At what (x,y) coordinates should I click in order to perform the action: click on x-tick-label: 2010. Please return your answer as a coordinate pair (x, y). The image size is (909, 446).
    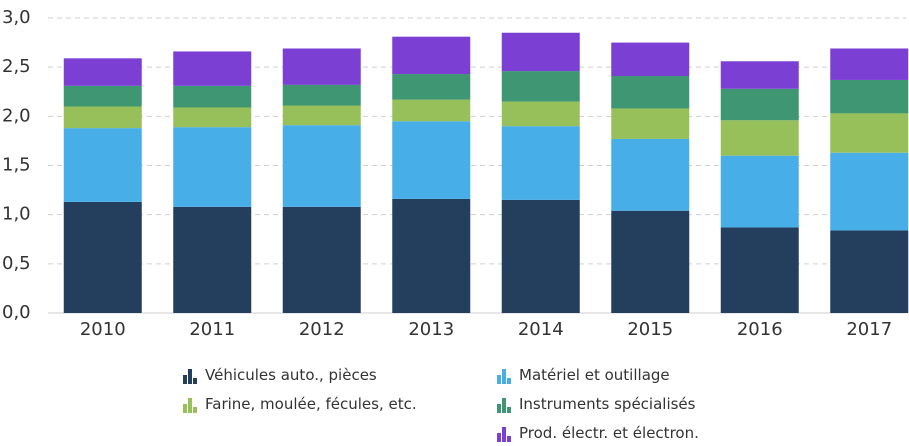
    Looking at the image, I should click on (103, 329).